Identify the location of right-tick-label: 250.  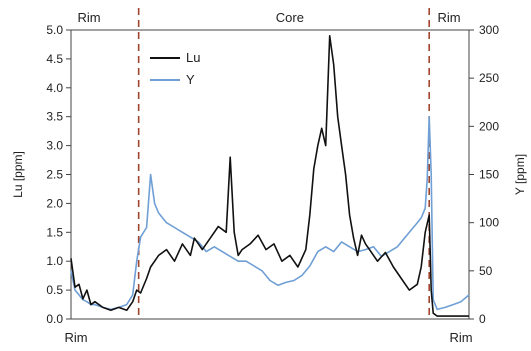
(489, 78).